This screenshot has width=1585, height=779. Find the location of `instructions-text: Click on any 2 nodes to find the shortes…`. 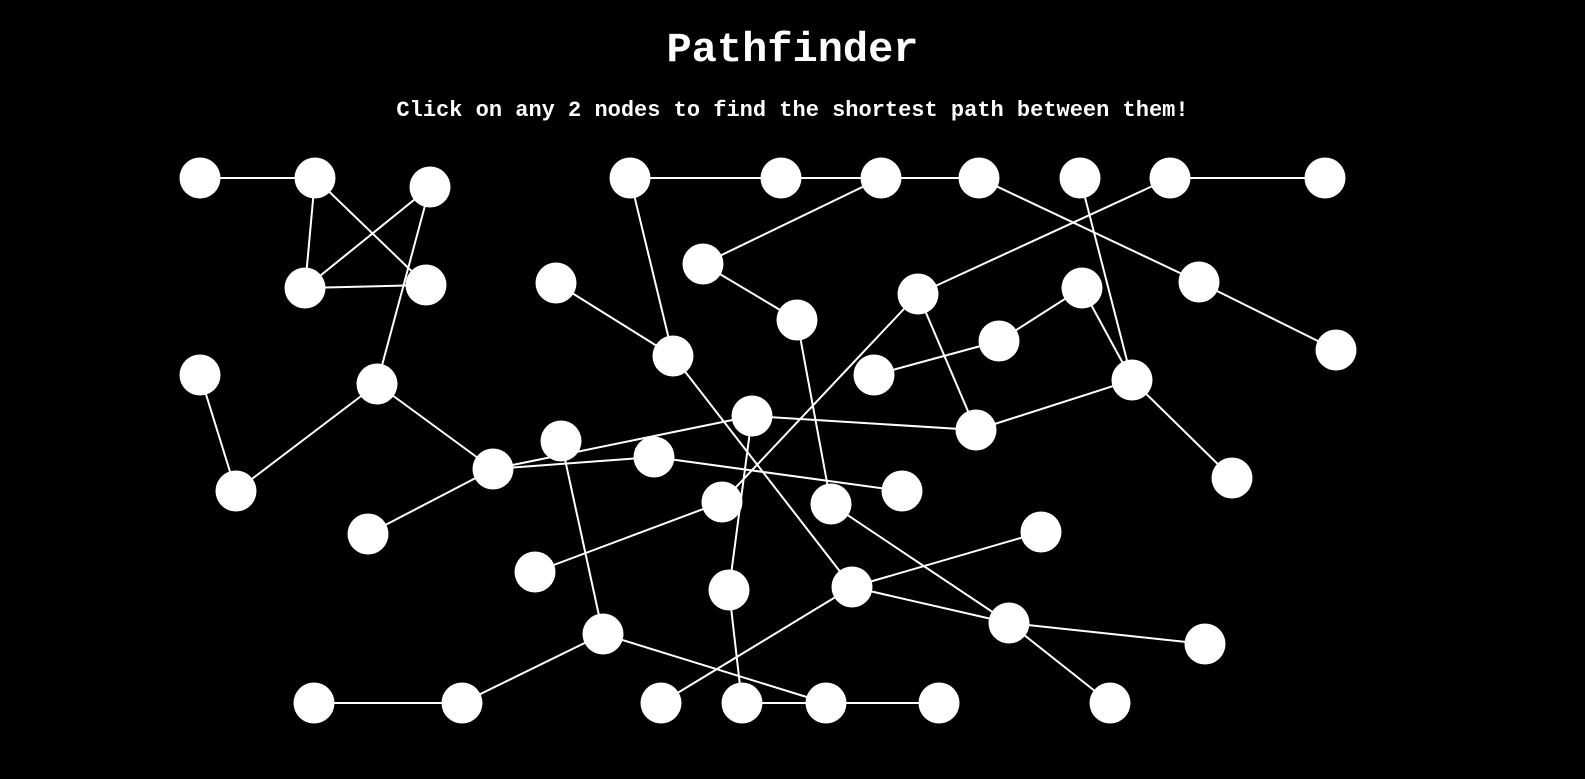

instructions-text: Click on any 2 nodes to find the shortes… is located at coordinates (792, 110).